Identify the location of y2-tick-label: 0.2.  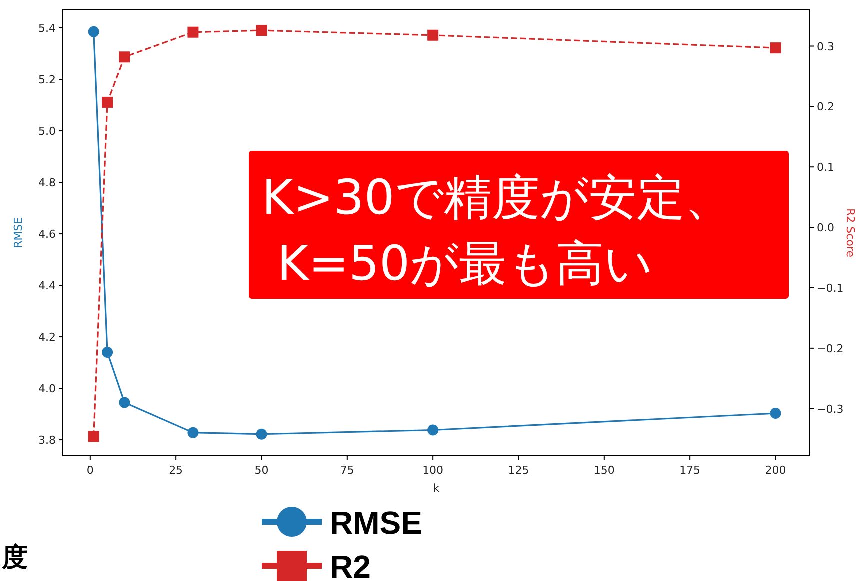
(825, 107).